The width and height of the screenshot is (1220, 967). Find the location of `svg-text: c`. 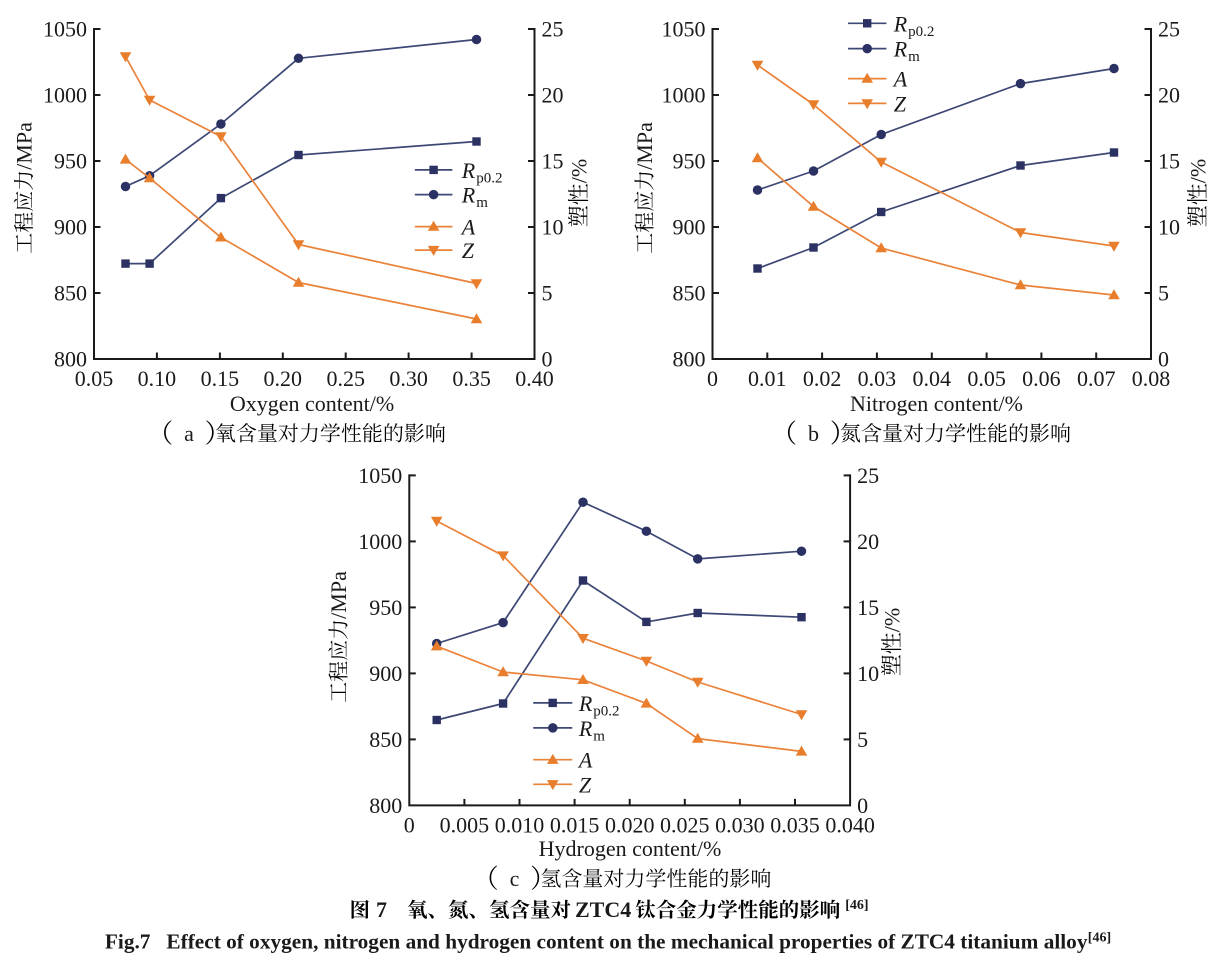

svg-text: c is located at coordinates (515, 878).